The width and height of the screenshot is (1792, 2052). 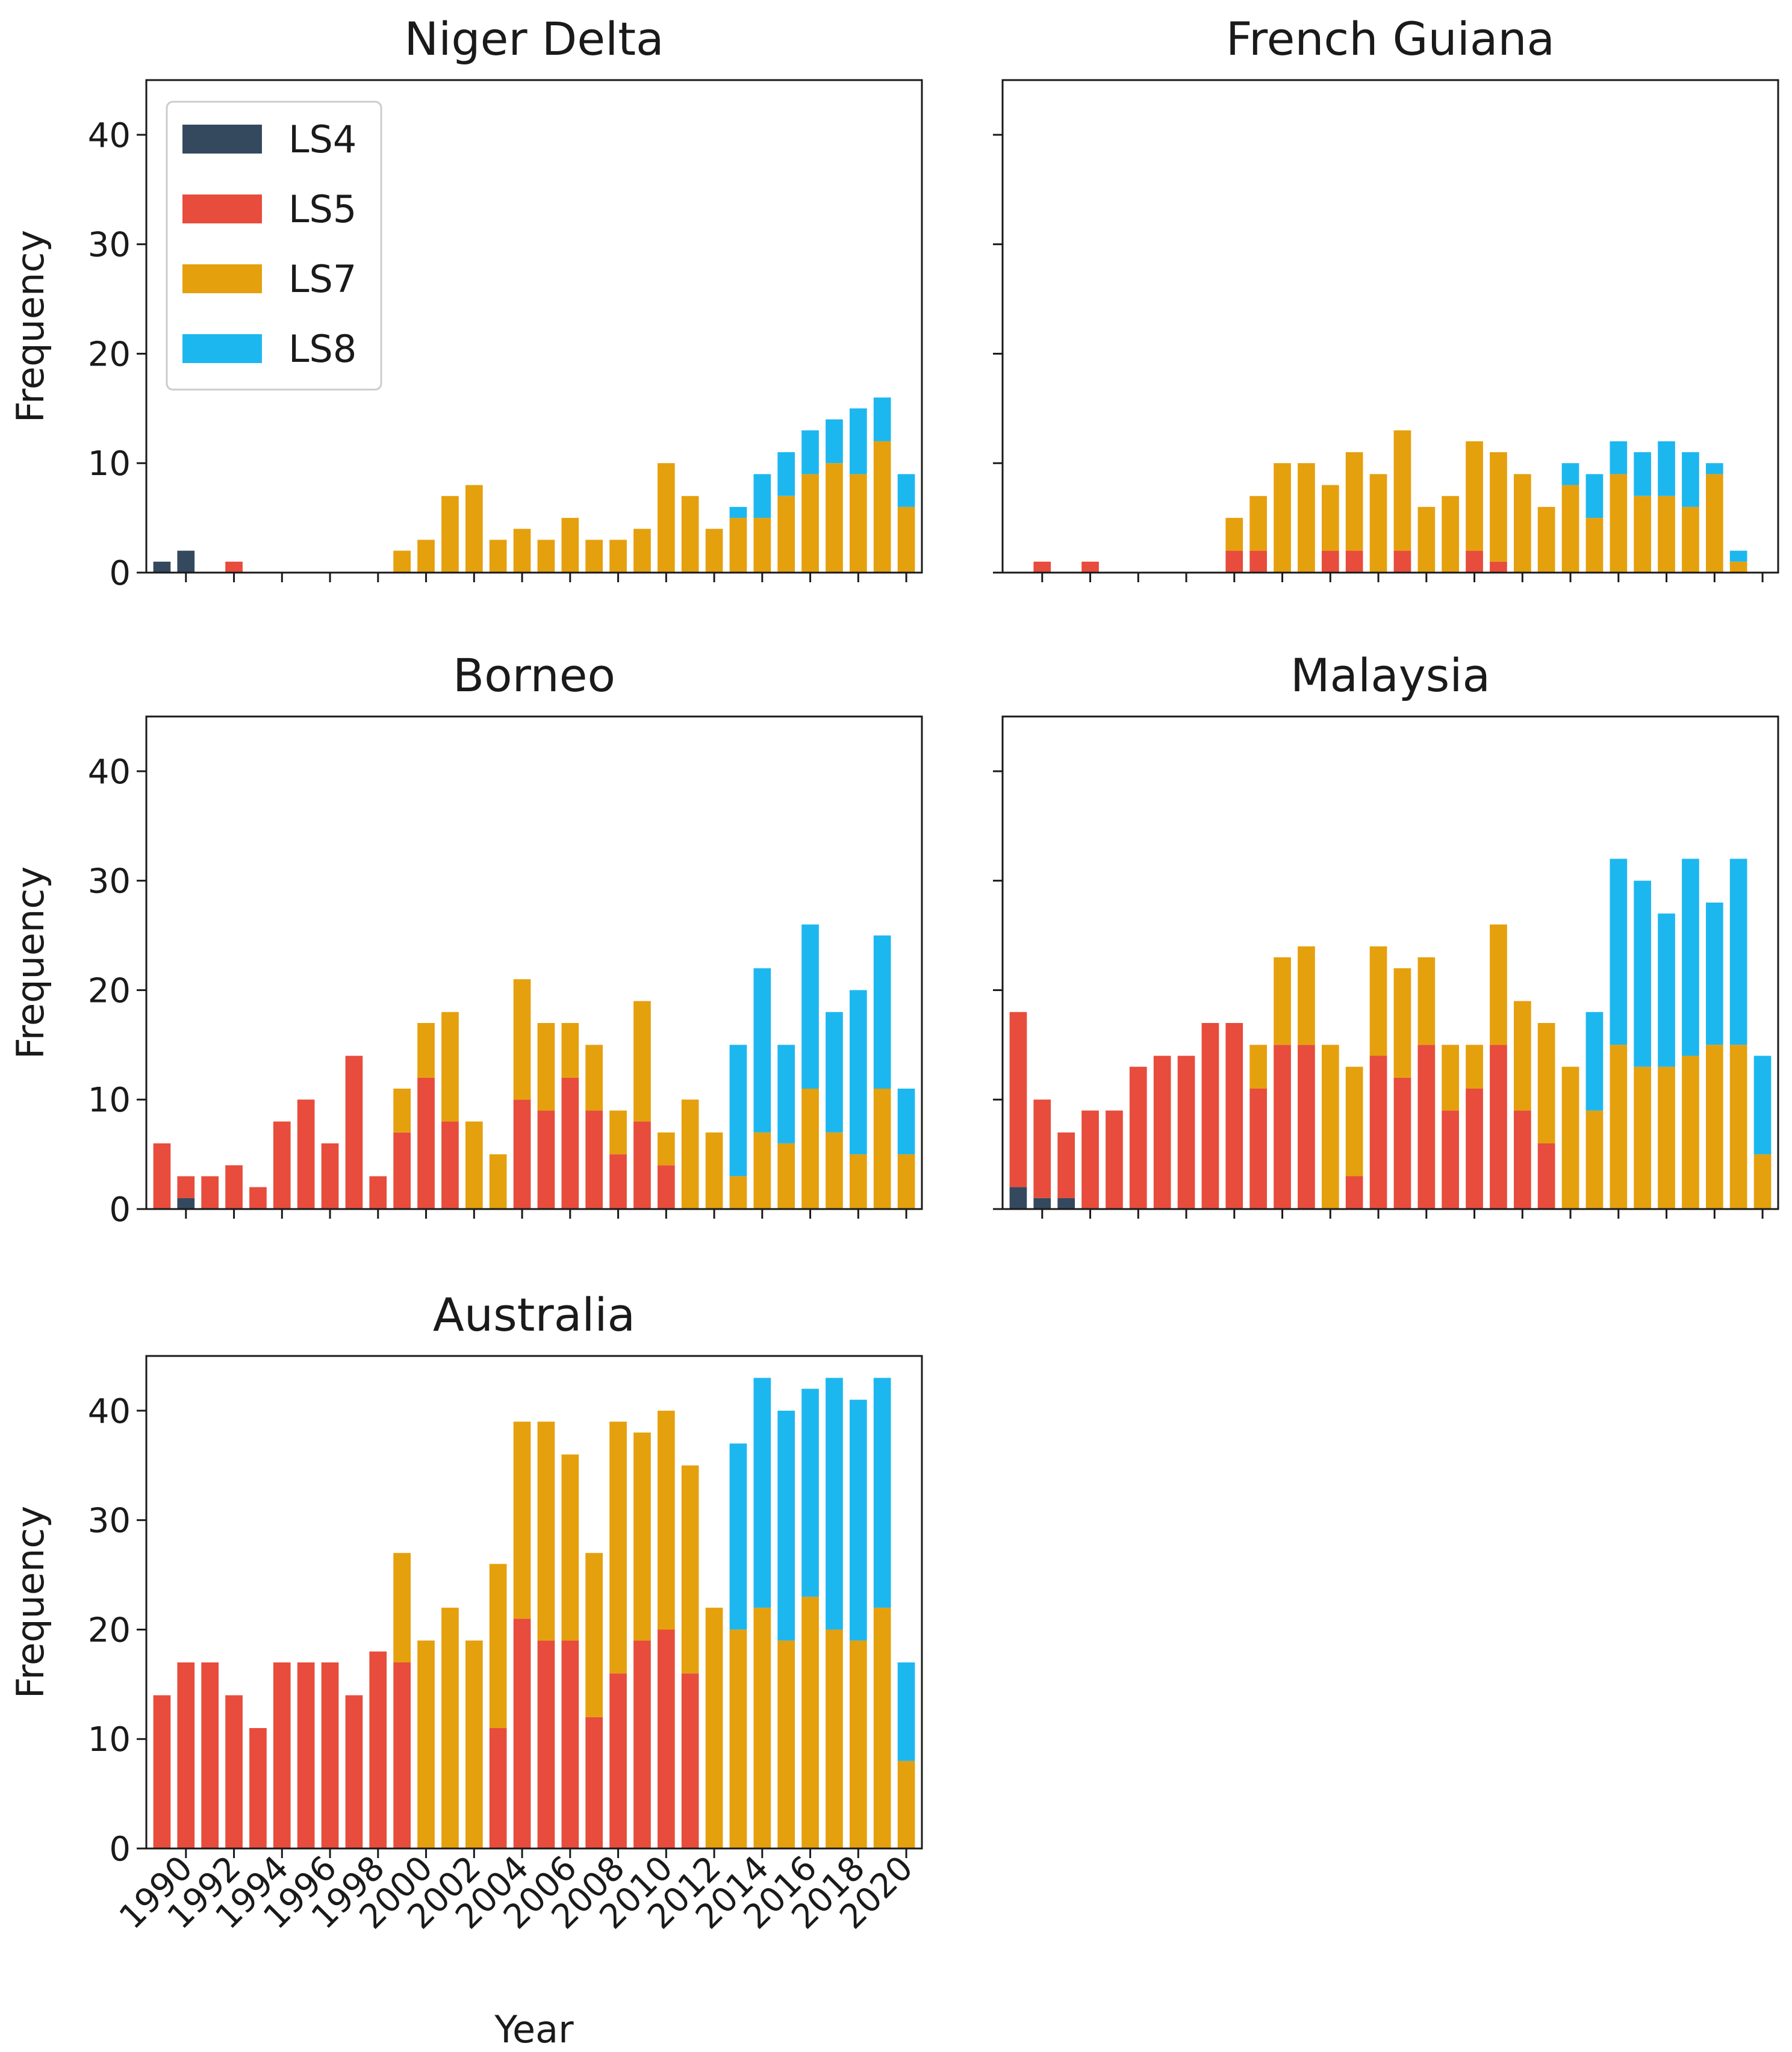 What do you see at coordinates (1066, 1165) in the screenshot?
I see `bar-ls5-1991` at bounding box center [1066, 1165].